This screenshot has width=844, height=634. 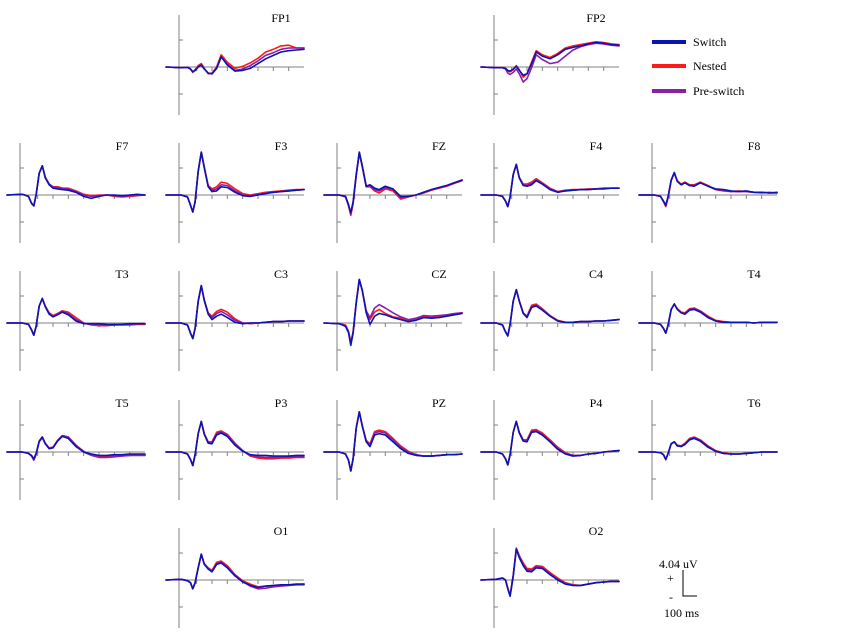 I want to click on trace-nested-cz, so click(x=393, y=310).